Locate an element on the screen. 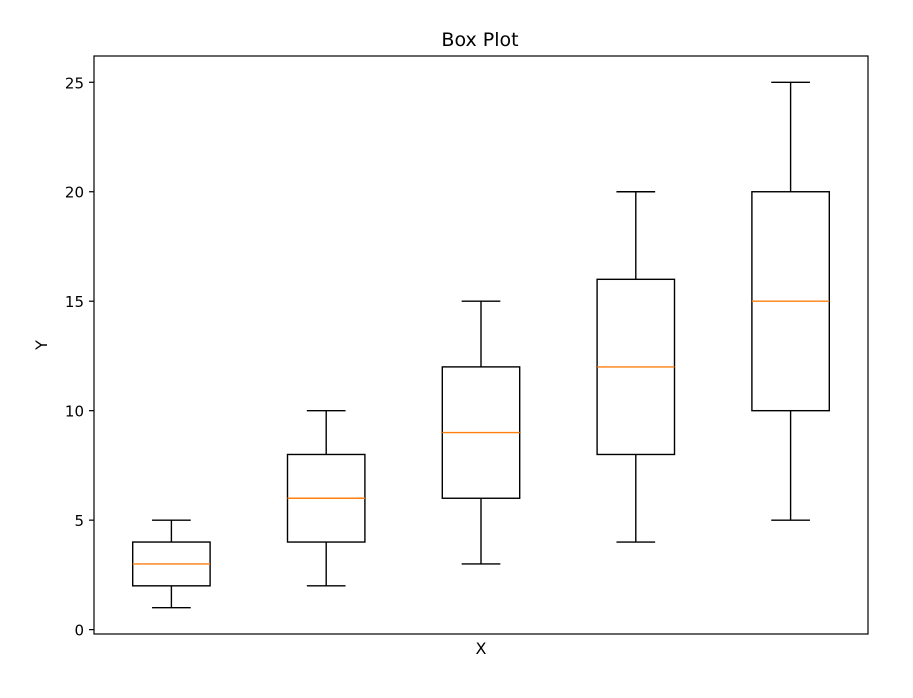 This screenshot has height=698, width=913. chart-title: Box Plot is located at coordinates (479, 40).